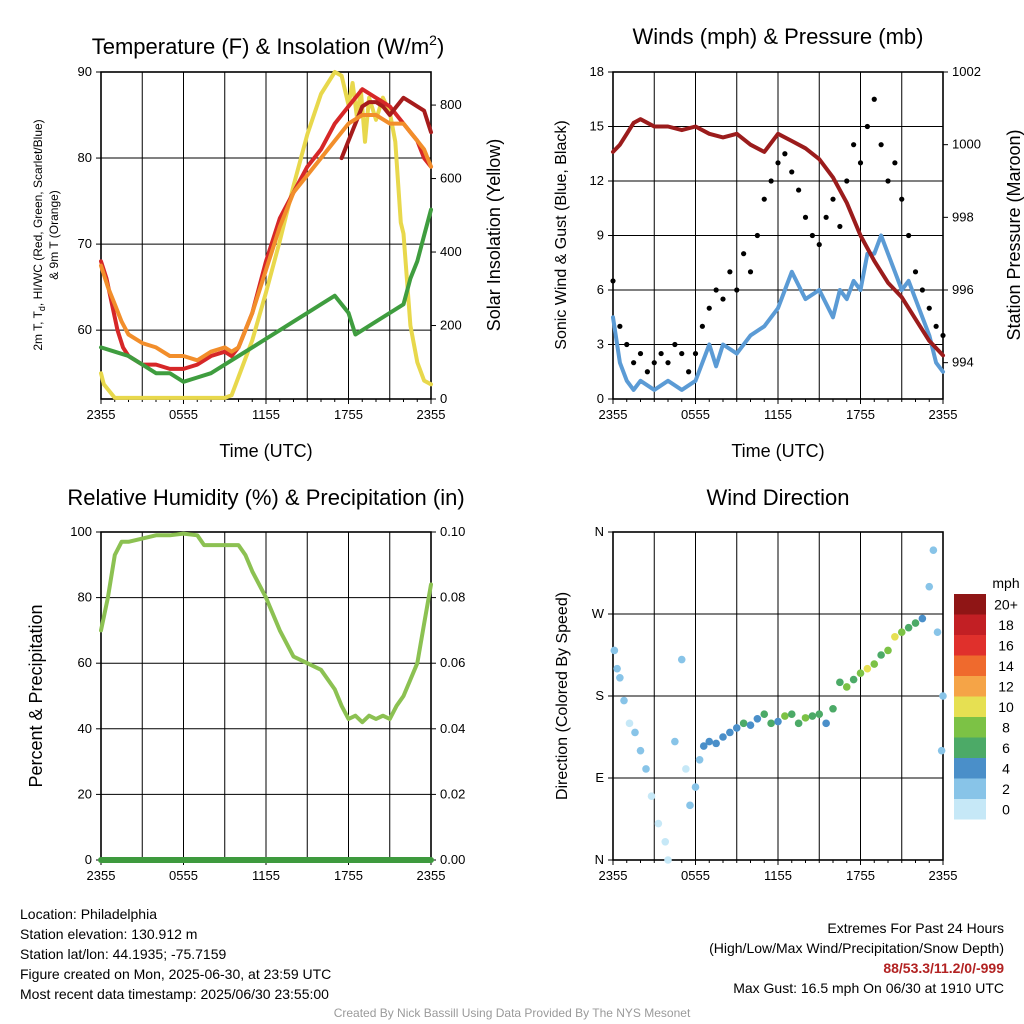 The width and height of the screenshot is (1024, 1024). What do you see at coordinates (600, 289) in the screenshot?
I see `y-tick-label: 6` at bounding box center [600, 289].